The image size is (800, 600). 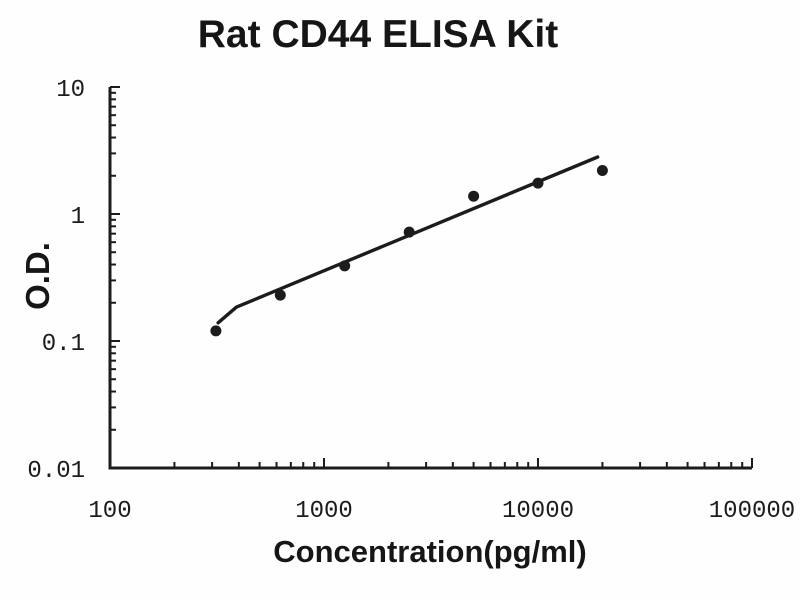 I want to click on fit-line, so click(x=408, y=240).